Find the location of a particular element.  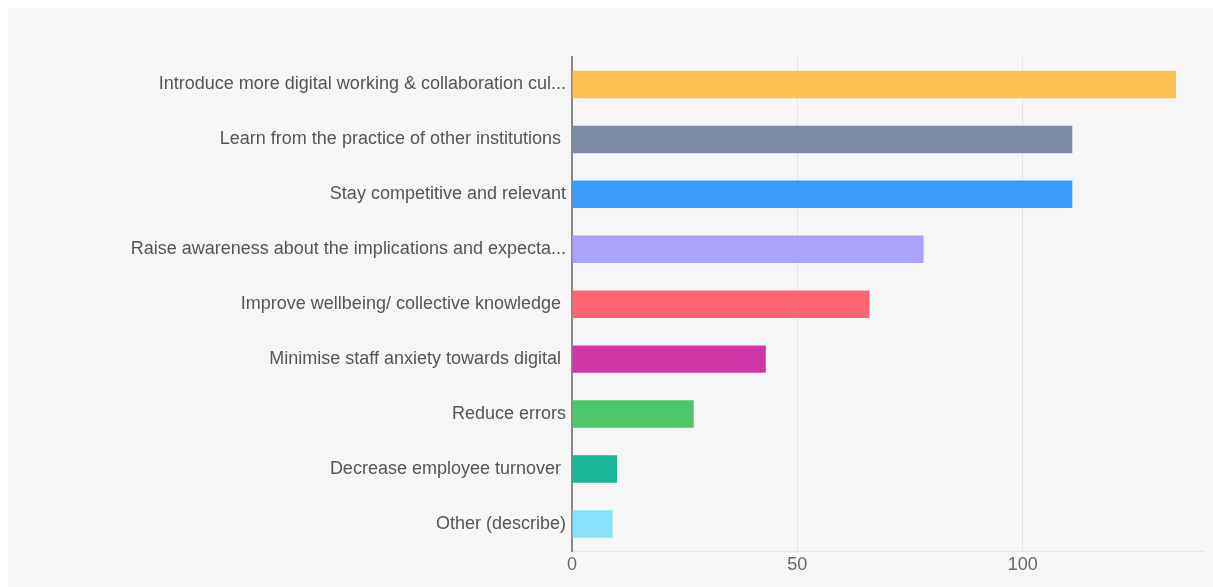

y-tick-label: Learn from the practice of other institutions is located at coordinates (392, 138).